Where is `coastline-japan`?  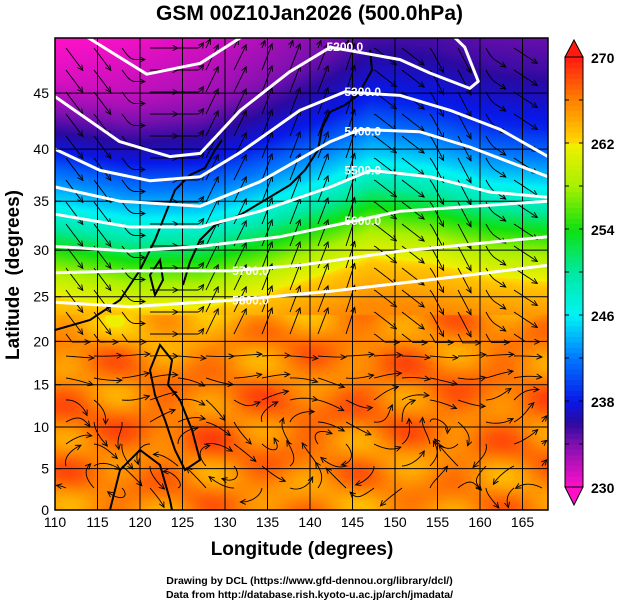 coastline-japan is located at coordinates (278, 167).